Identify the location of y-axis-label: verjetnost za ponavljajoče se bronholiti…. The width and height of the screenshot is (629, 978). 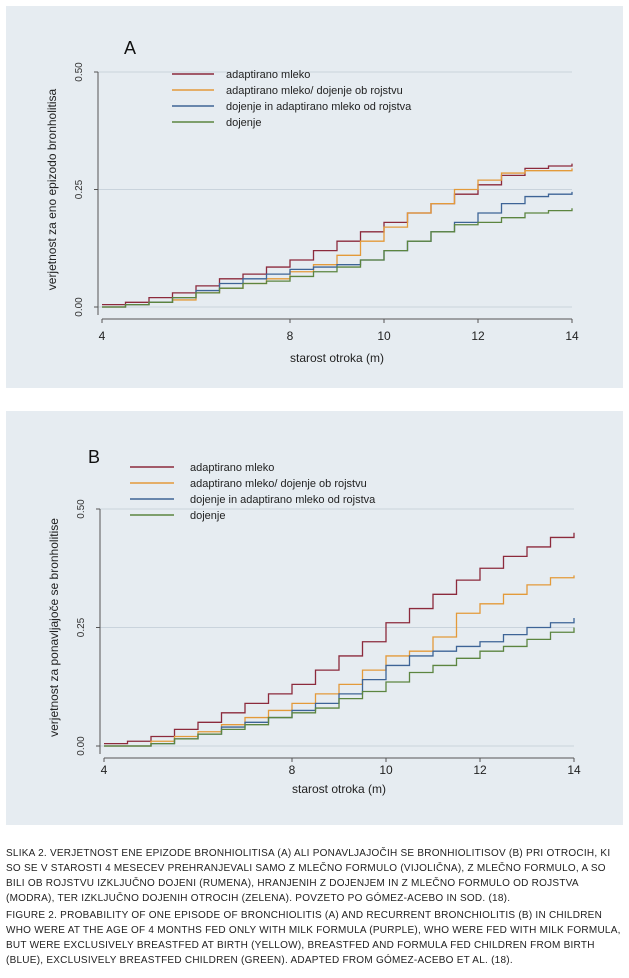
(54, 627).